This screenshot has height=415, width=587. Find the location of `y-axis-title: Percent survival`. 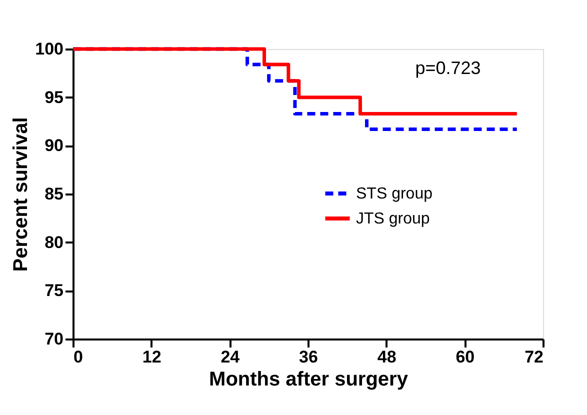

y-axis-title: Percent survival is located at coordinates (21, 194).